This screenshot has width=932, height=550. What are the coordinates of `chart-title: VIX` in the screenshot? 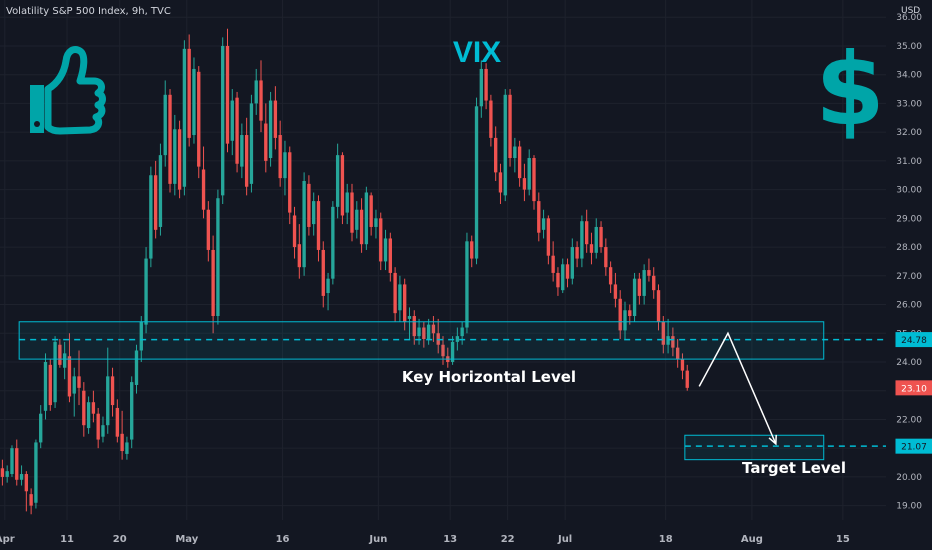 It's located at (477, 52).